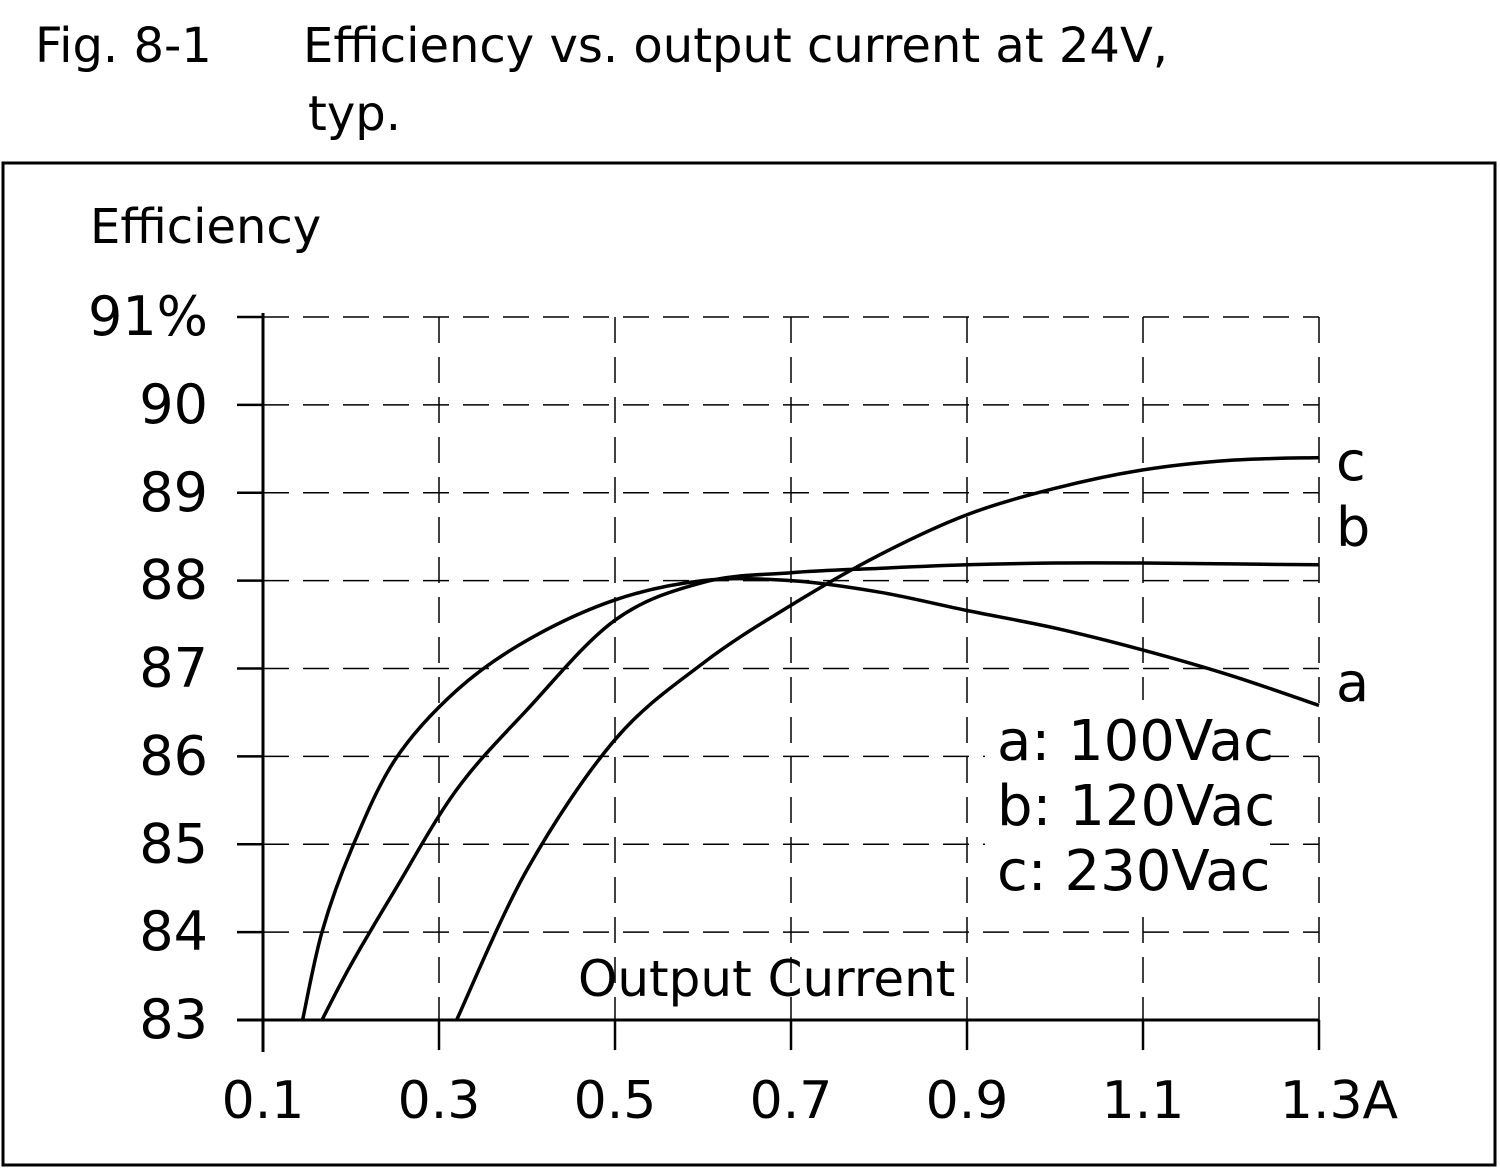 This screenshot has height=1169, width=1500. What do you see at coordinates (1136, 806) in the screenshot?
I see `legend-entry: b: 120Vac` at bounding box center [1136, 806].